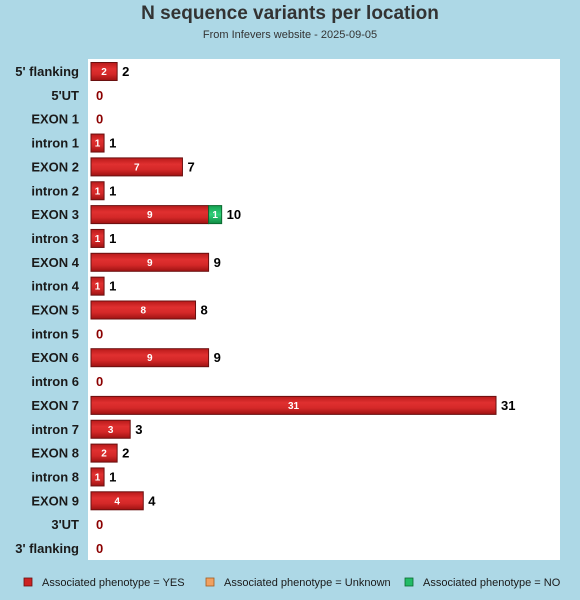  Describe the element at coordinates (55, 119) in the screenshot. I see `category-label: EXON 1` at that location.